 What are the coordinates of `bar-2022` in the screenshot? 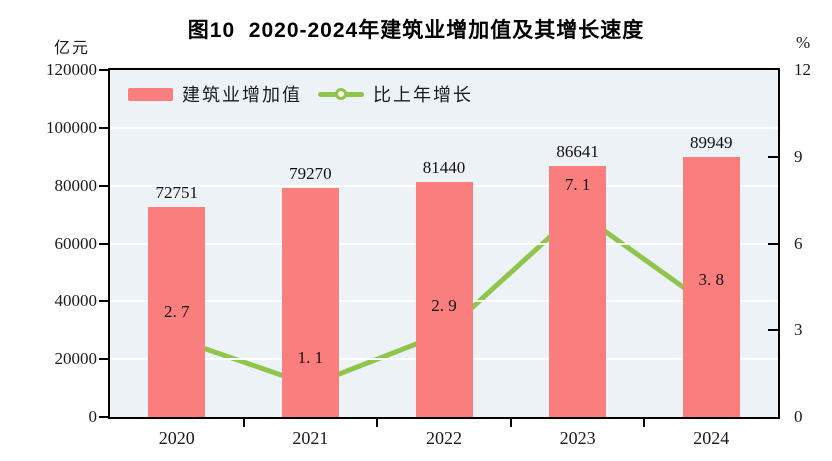 It's located at (444, 299).